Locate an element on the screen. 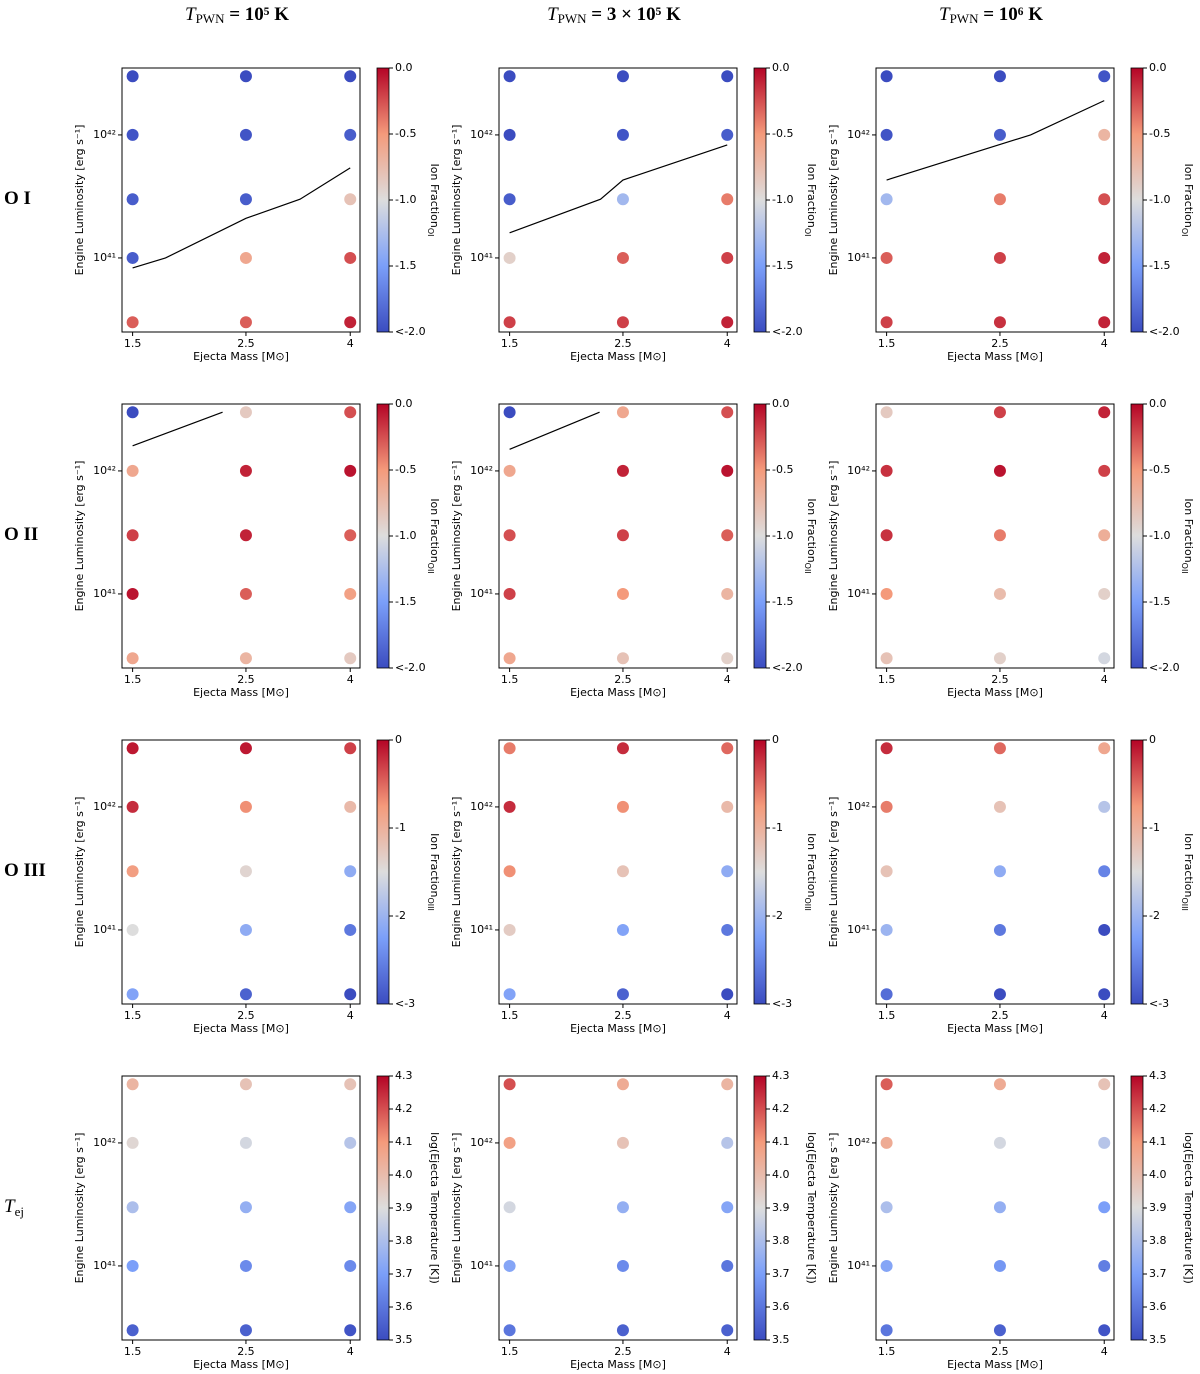 This screenshot has height=1374, width=1200. row-label: O II is located at coordinates (21, 534).